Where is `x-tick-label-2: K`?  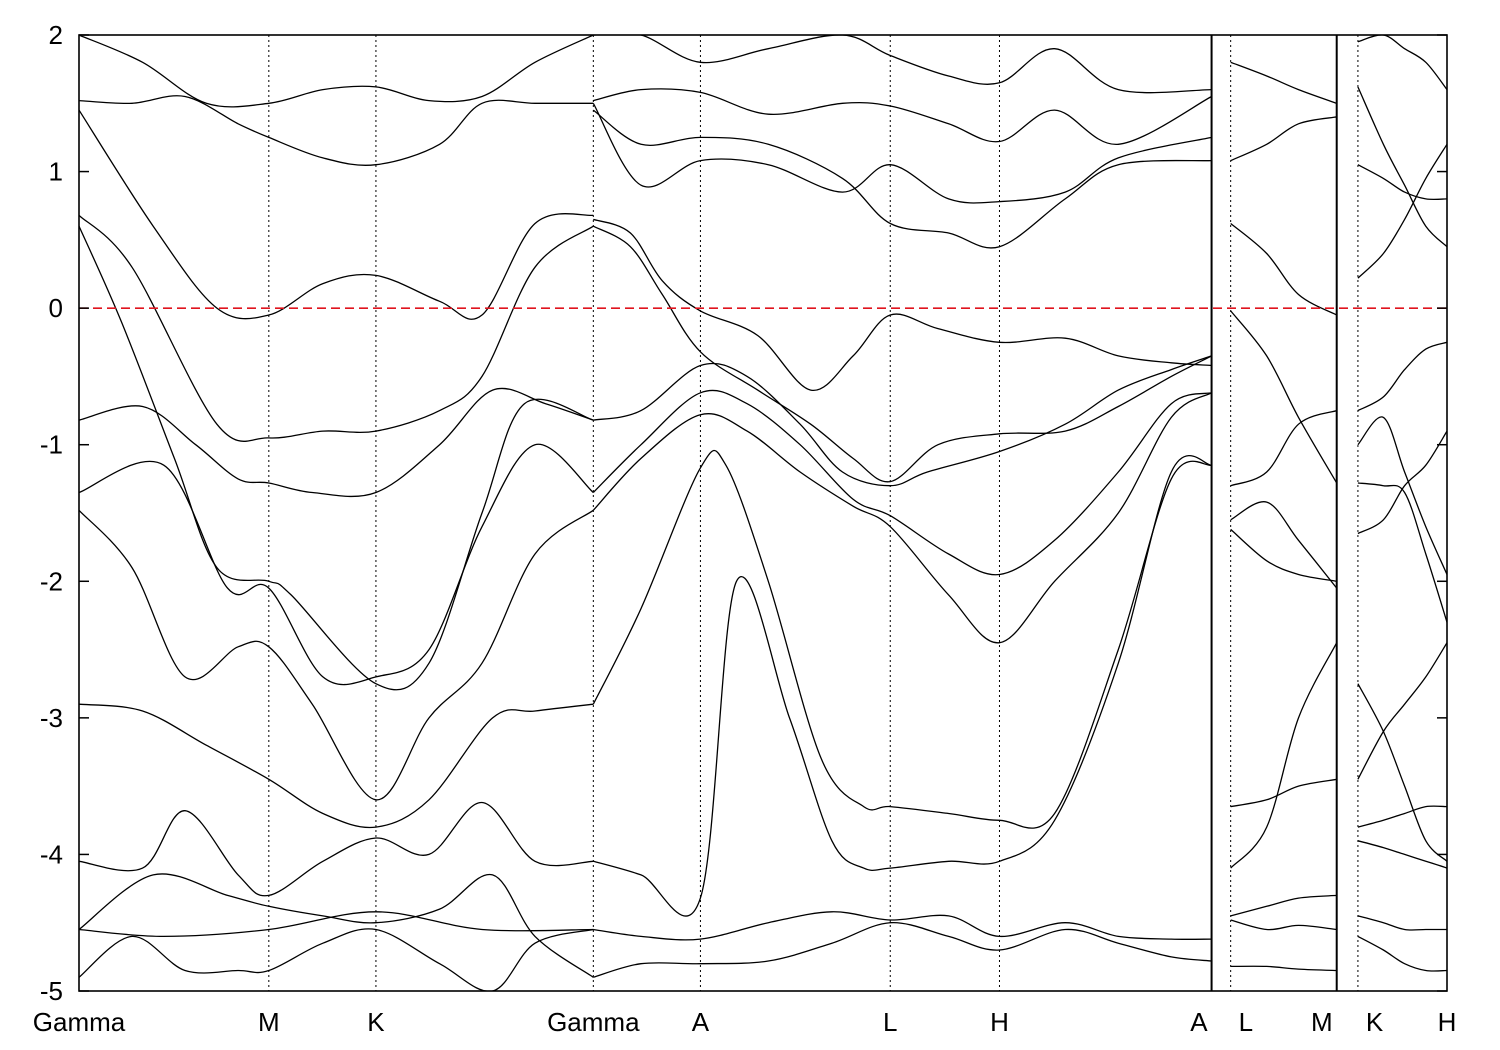
x-tick-label-2: K is located at coordinates (376, 1022).